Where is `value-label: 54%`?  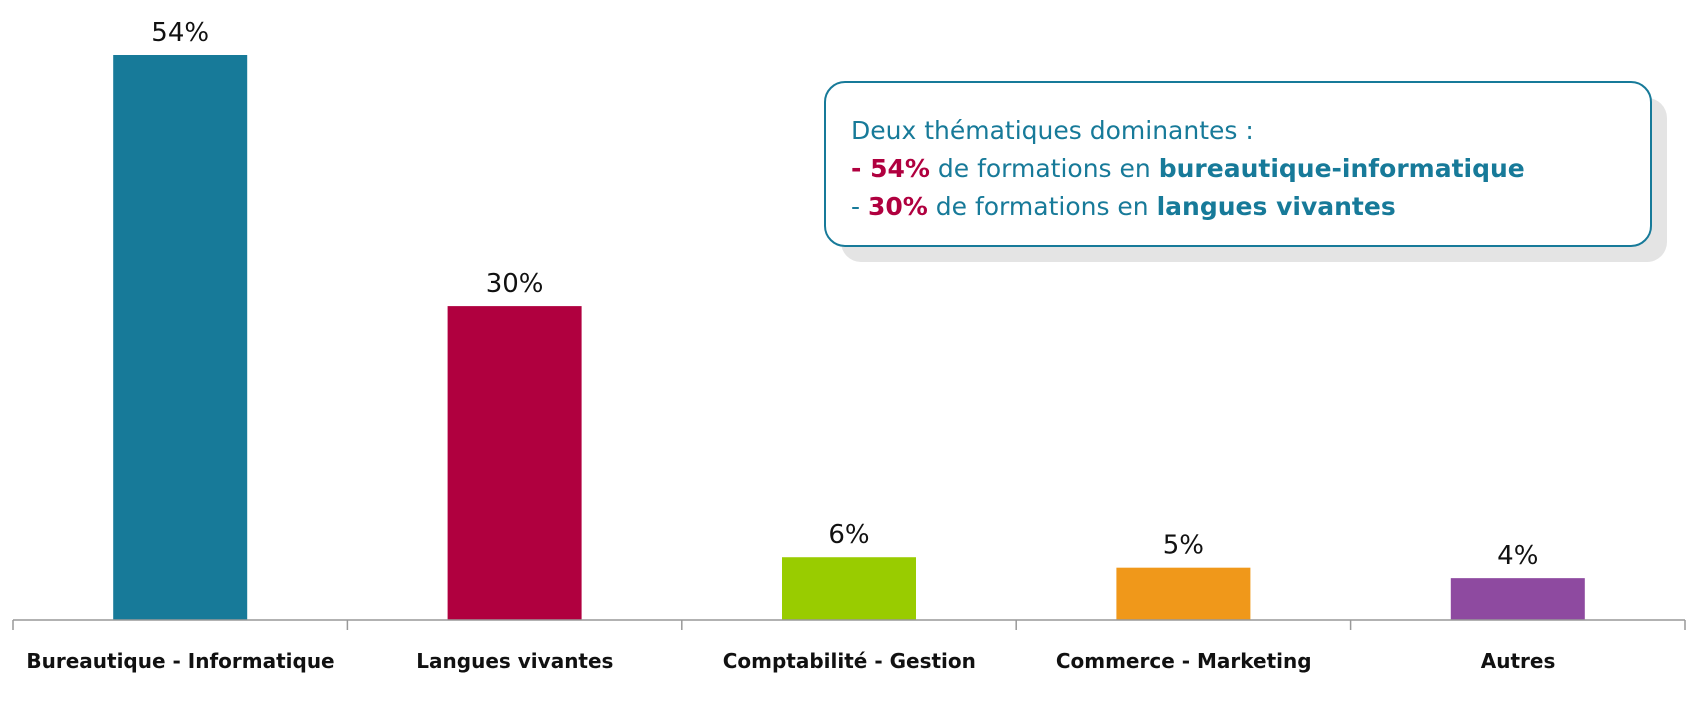
value-label: 54% is located at coordinates (180, 33).